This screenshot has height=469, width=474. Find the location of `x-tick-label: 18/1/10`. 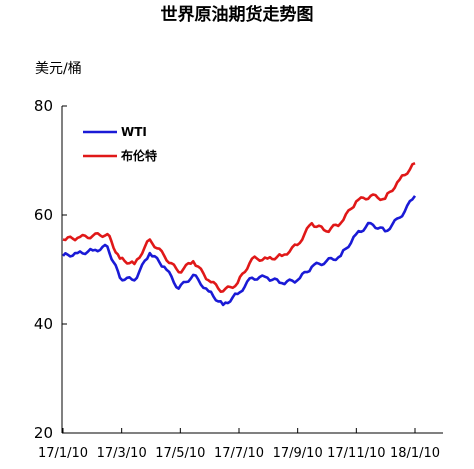

x-tick-label: 18/1/10 is located at coordinates (415, 453).